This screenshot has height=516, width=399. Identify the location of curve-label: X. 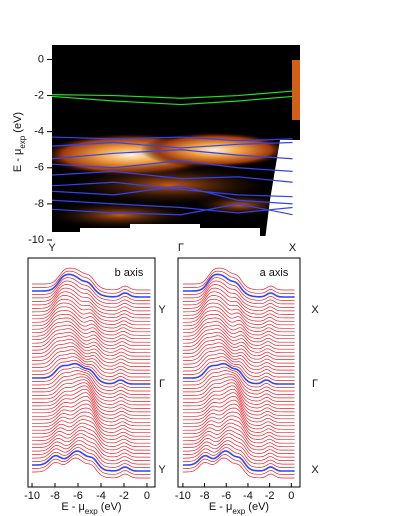
(315, 310).